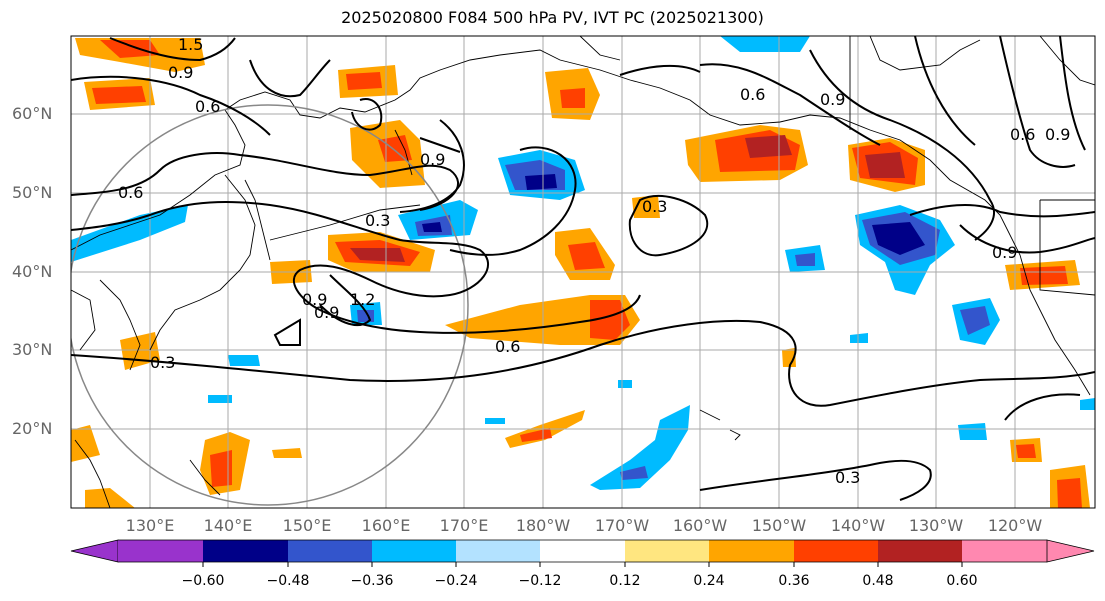  I want to click on lon-label: 150°W, so click(779, 525).